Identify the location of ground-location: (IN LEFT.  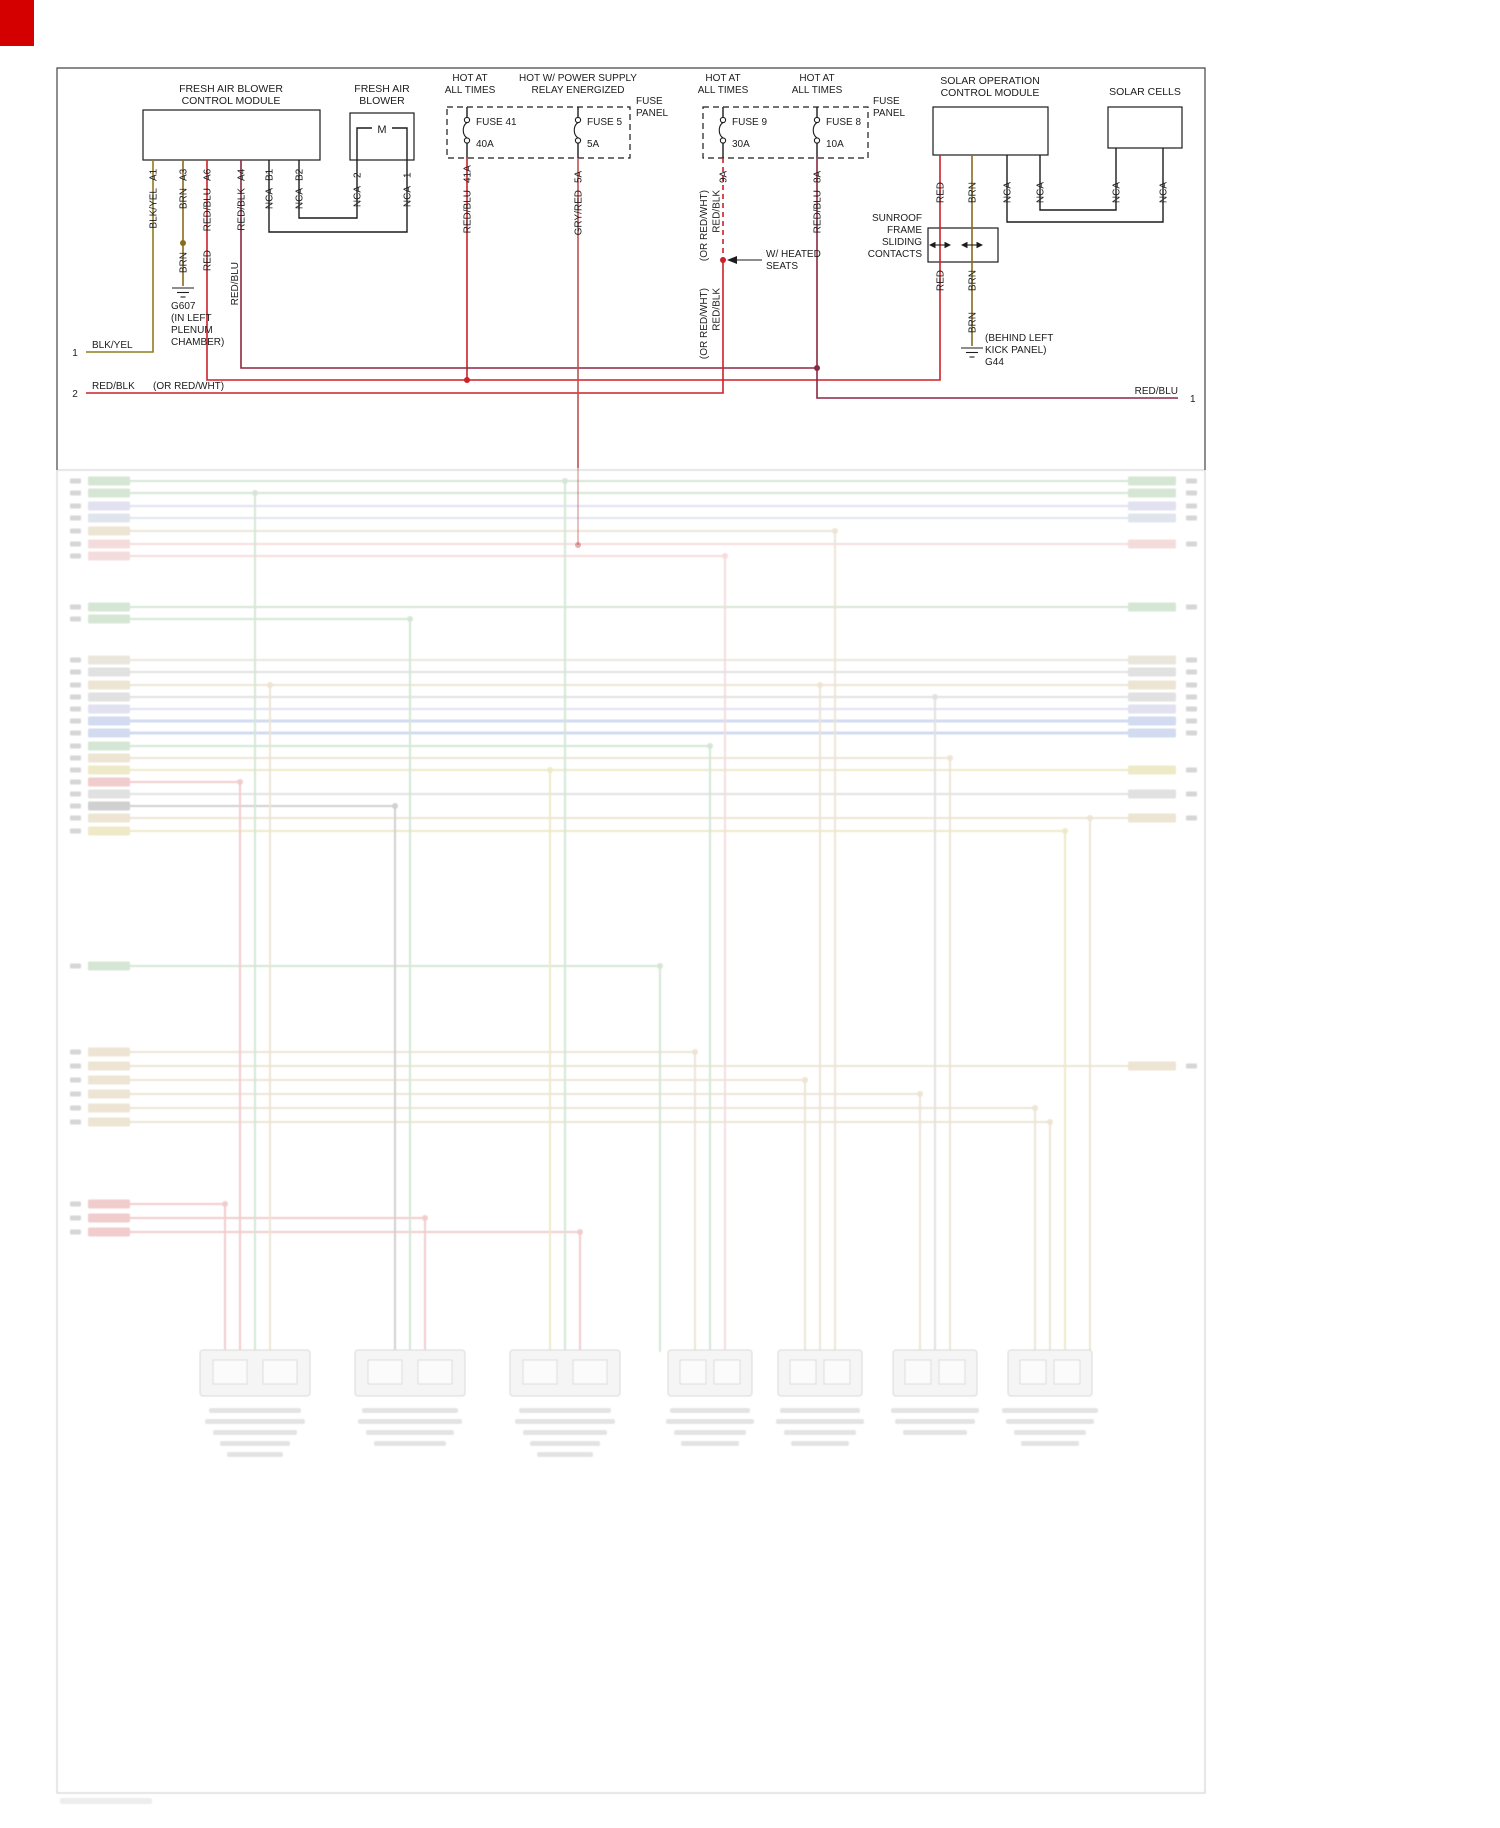
(191, 318).